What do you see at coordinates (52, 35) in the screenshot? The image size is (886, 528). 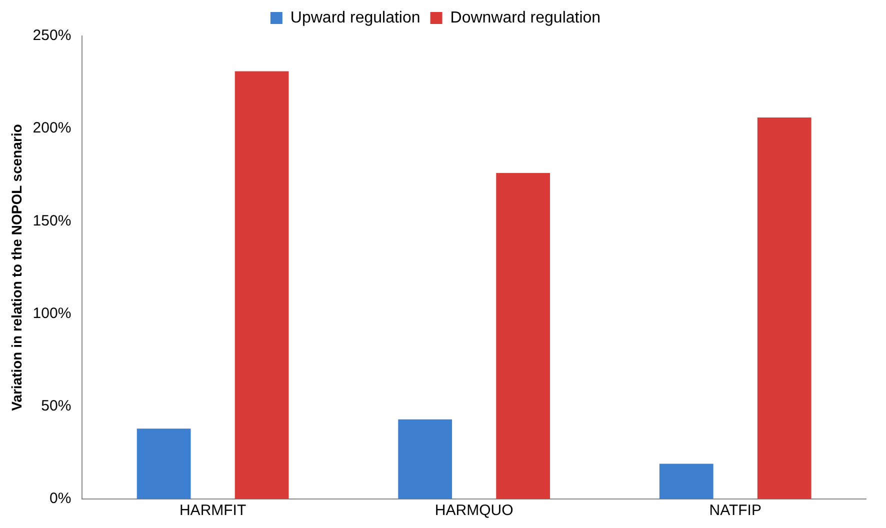 I see `y-tick-label: 250%` at bounding box center [52, 35].